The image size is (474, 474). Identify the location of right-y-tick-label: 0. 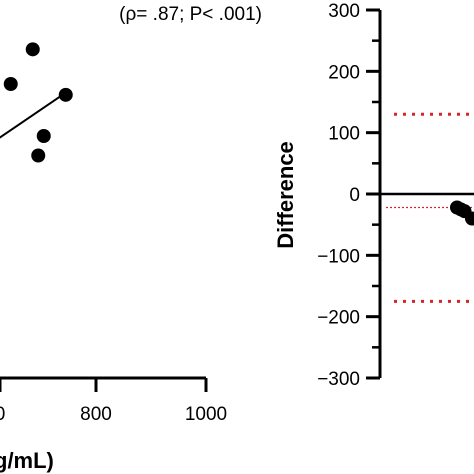
(354, 195).